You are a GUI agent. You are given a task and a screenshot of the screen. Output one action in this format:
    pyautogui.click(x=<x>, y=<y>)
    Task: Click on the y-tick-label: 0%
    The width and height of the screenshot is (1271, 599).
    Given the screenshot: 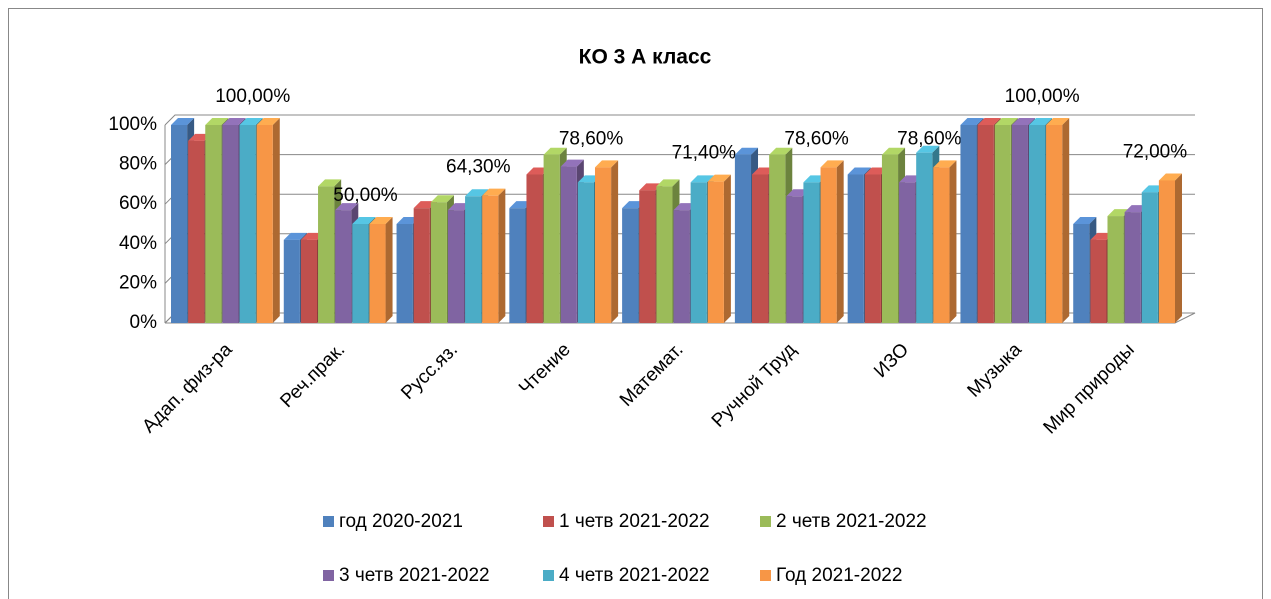 What is the action you would take?
    pyautogui.click(x=144, y=322)
    